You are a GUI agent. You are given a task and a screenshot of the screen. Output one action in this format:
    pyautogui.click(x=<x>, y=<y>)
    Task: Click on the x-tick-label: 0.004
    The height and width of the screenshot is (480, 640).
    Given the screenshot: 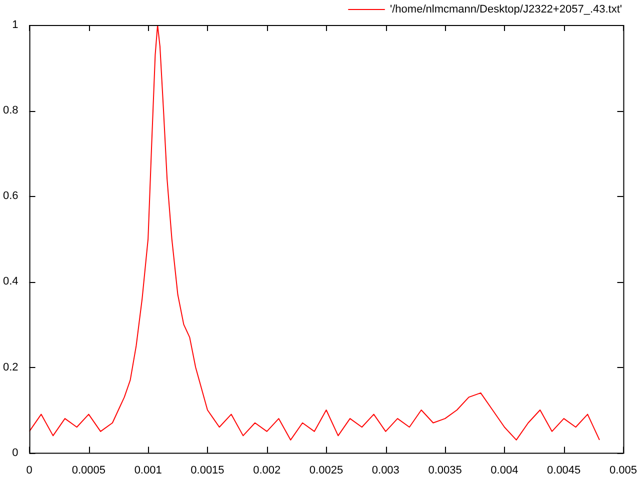 What is the action you would take?
    pyautogui.click(x=504, y=470)
    